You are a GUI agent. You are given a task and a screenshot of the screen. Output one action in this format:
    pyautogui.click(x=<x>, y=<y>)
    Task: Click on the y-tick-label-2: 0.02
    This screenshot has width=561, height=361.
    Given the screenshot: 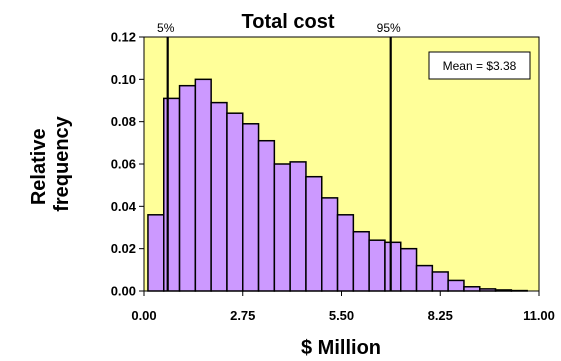 What is the action you would take?
    pyautogui.click(x=123, y=248)
    